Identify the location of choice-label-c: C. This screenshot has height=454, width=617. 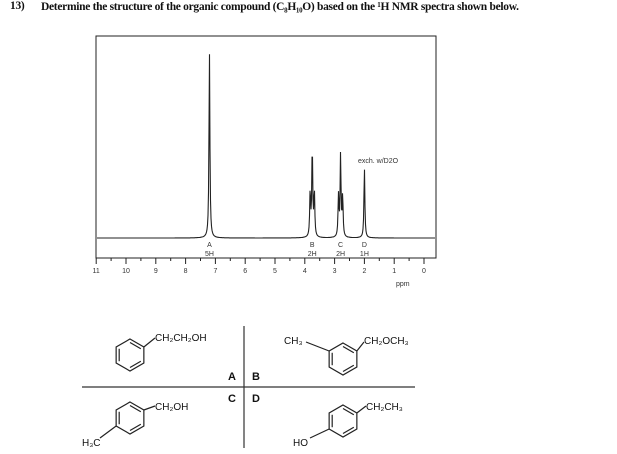
(232, 399).